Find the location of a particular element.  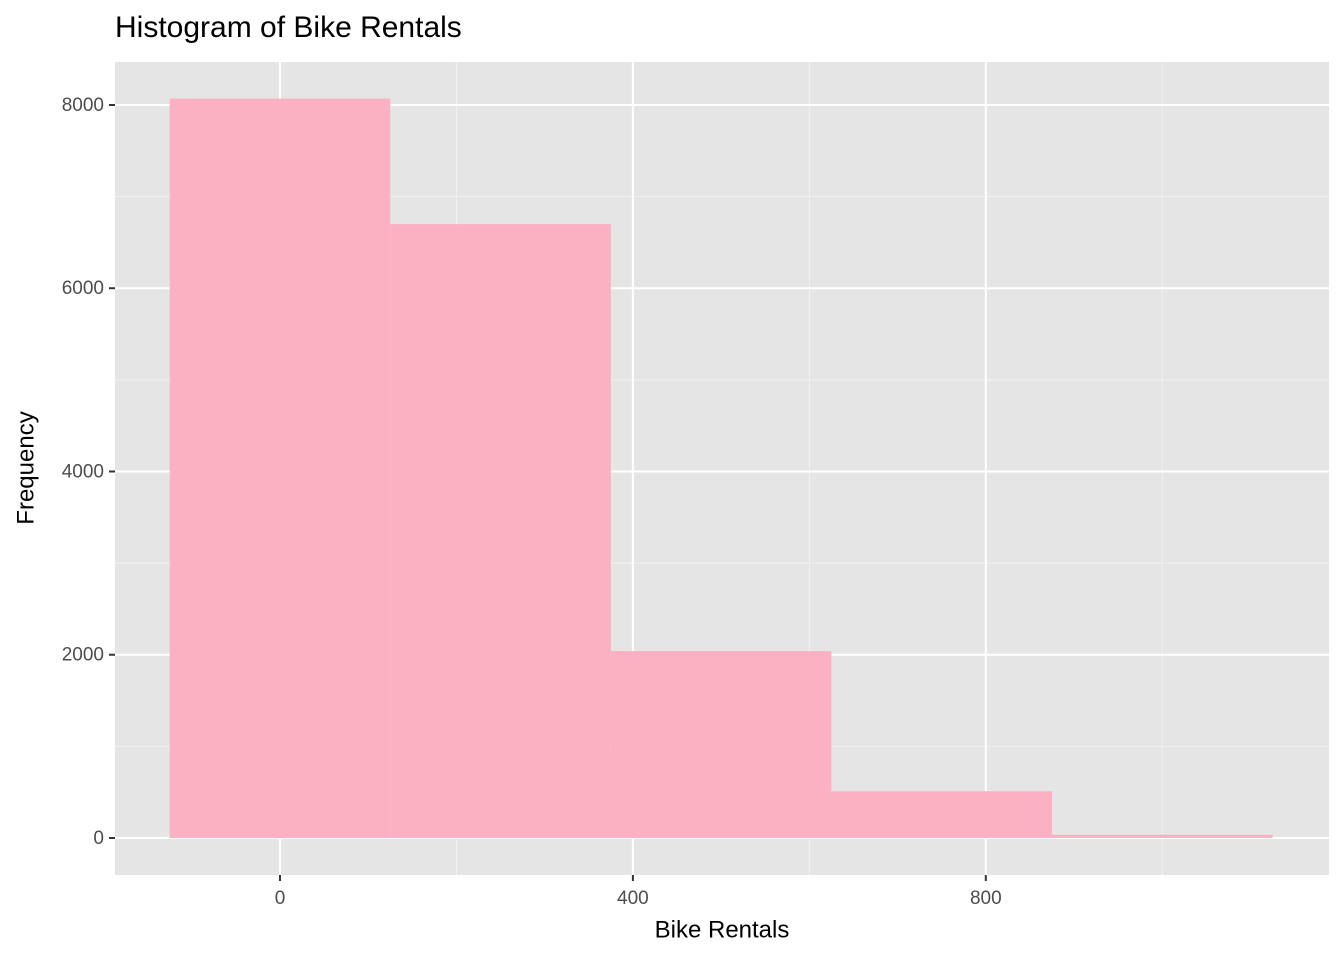

y-axis-title: Frequency is located at coordinates (25, 467).